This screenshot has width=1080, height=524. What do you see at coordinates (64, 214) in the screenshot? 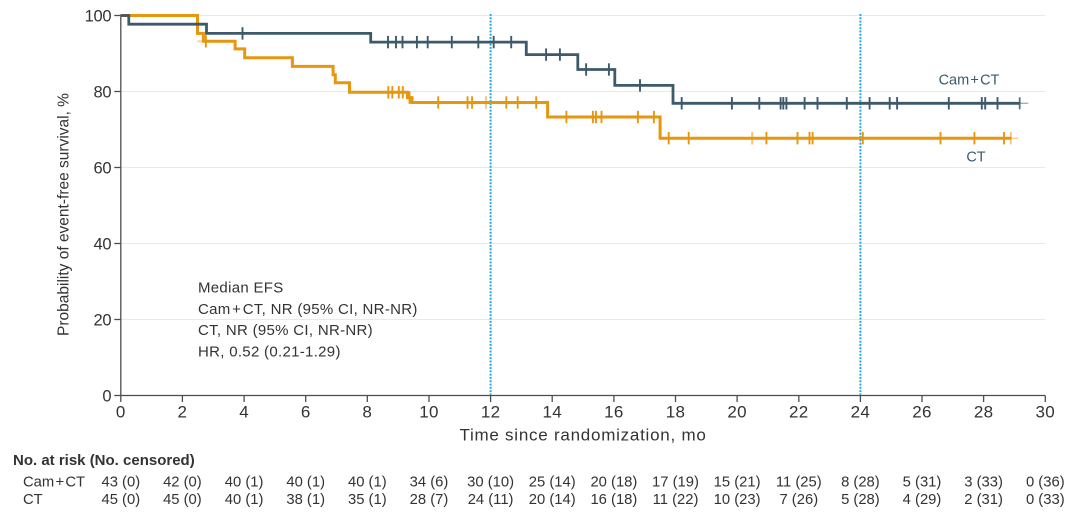
I see `svg-text:Probability of event-free surv: Probability of event-free survival, %` at bounding box center [64, 214].